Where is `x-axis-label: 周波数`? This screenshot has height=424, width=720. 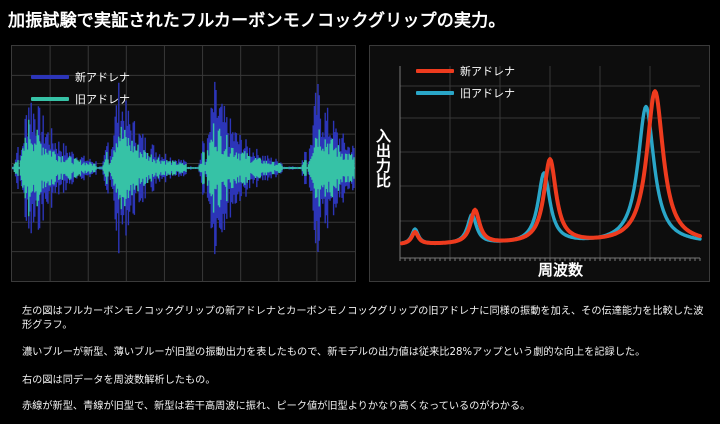 x-axis-label: 周波数 is located at coordinates (561, 270).